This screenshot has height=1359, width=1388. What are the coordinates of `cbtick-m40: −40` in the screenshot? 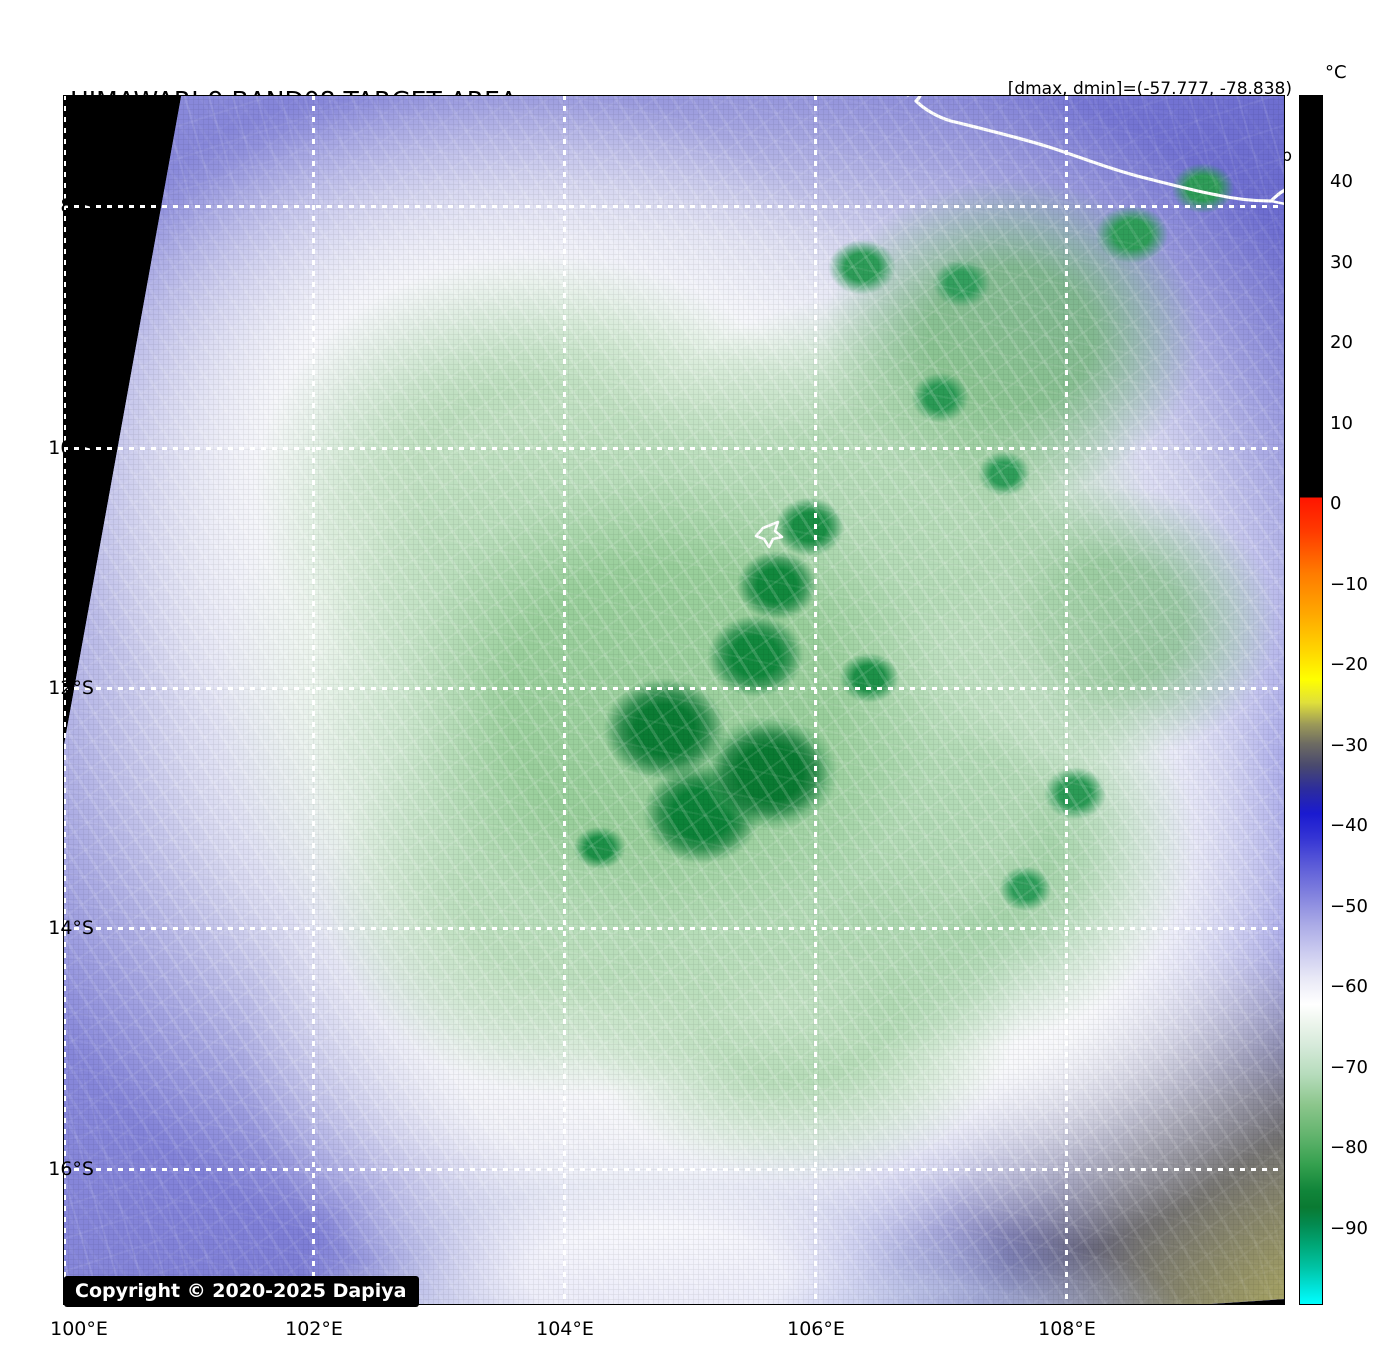 It's located at (1349, 825).